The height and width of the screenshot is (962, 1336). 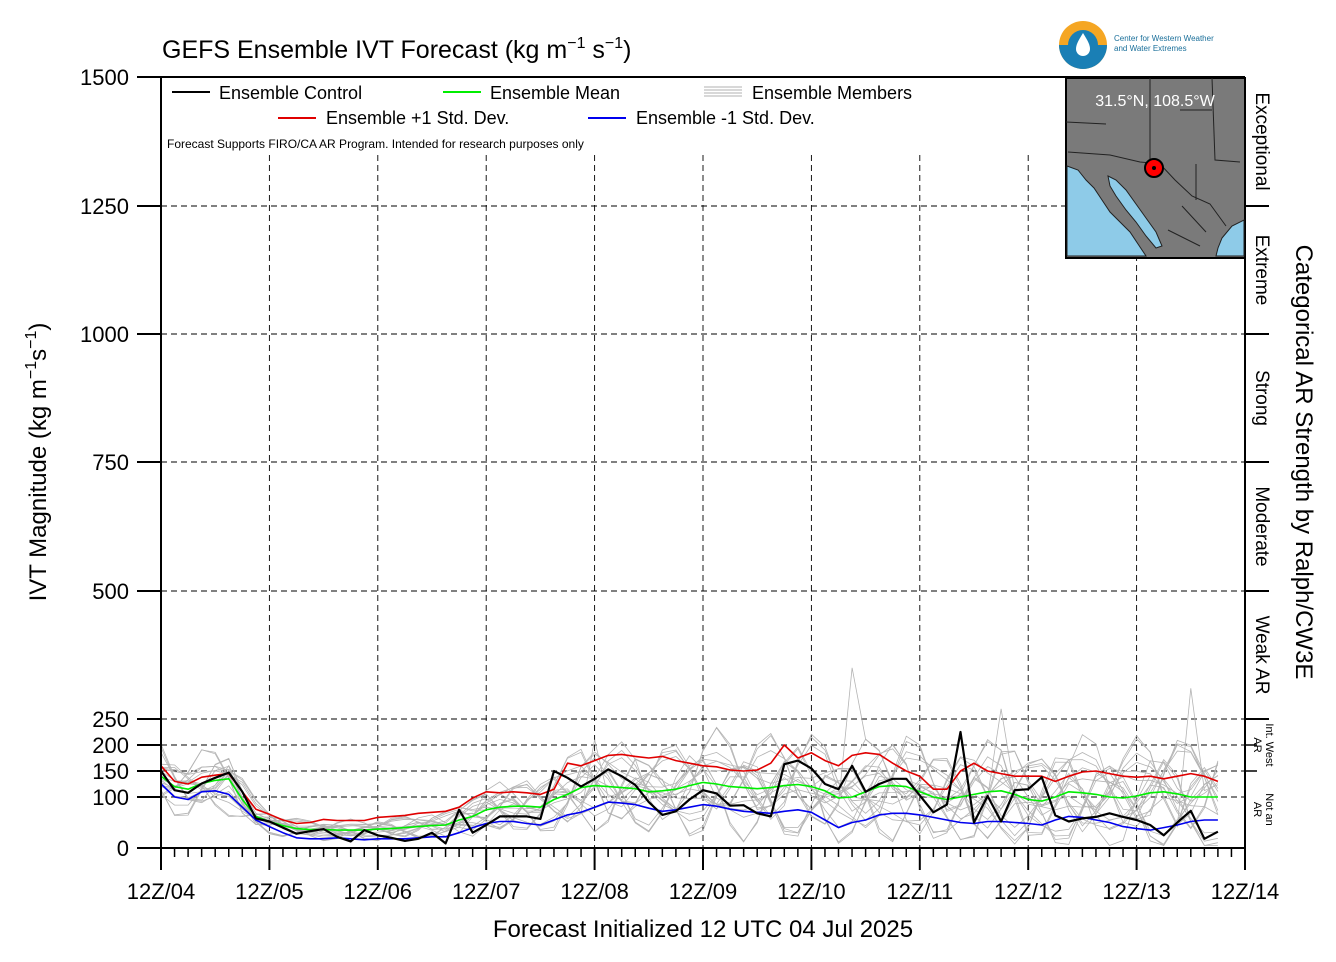 I want to click on category-moderate: Moderate, so click(x=1261, y=526).